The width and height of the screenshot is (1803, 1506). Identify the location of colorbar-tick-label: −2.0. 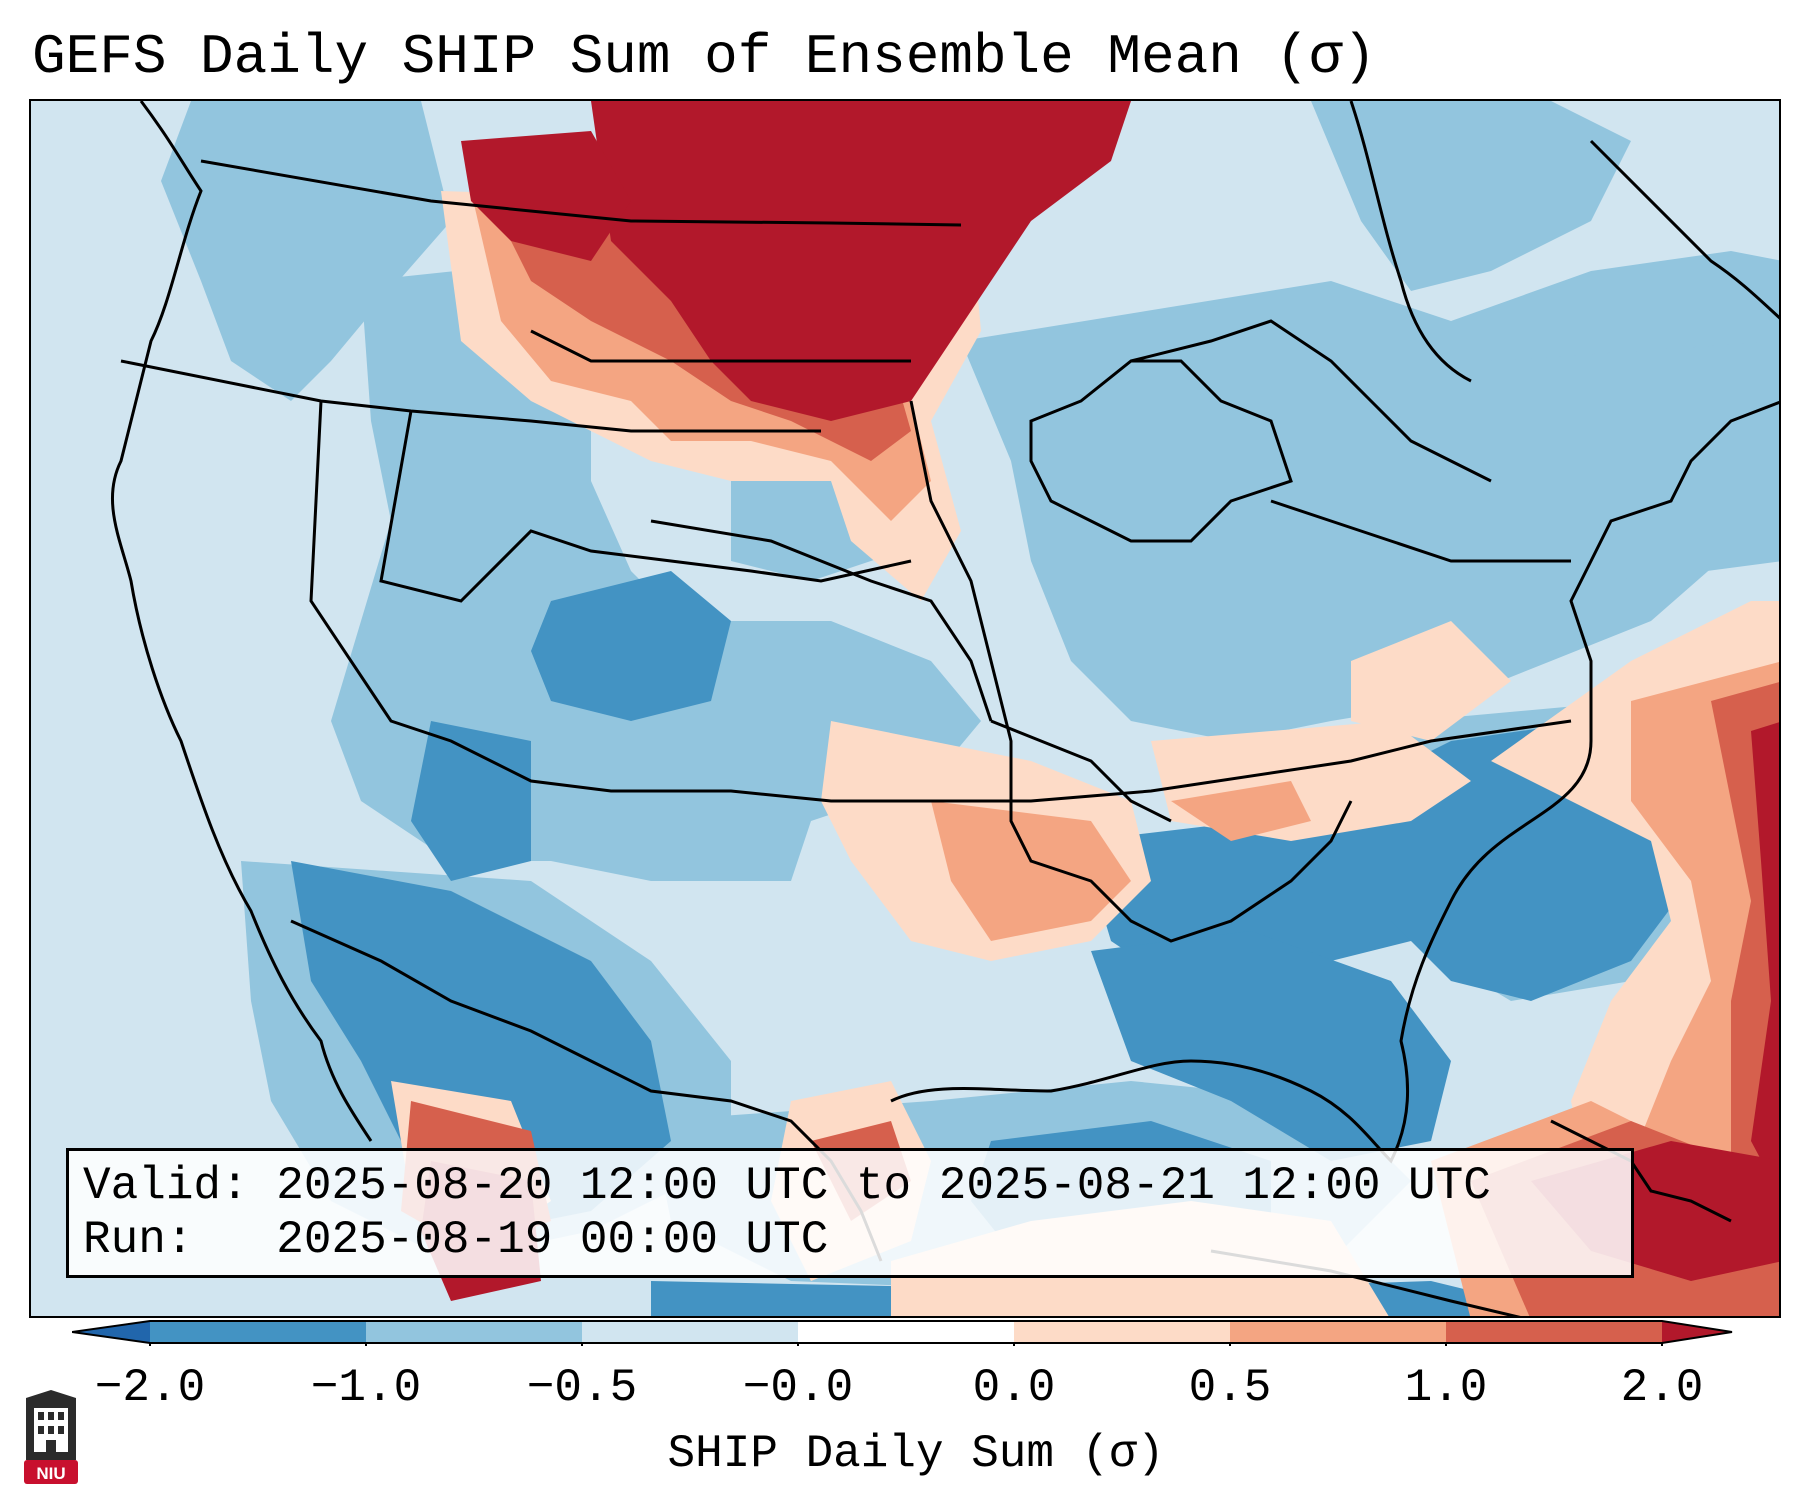
(150, 1388).